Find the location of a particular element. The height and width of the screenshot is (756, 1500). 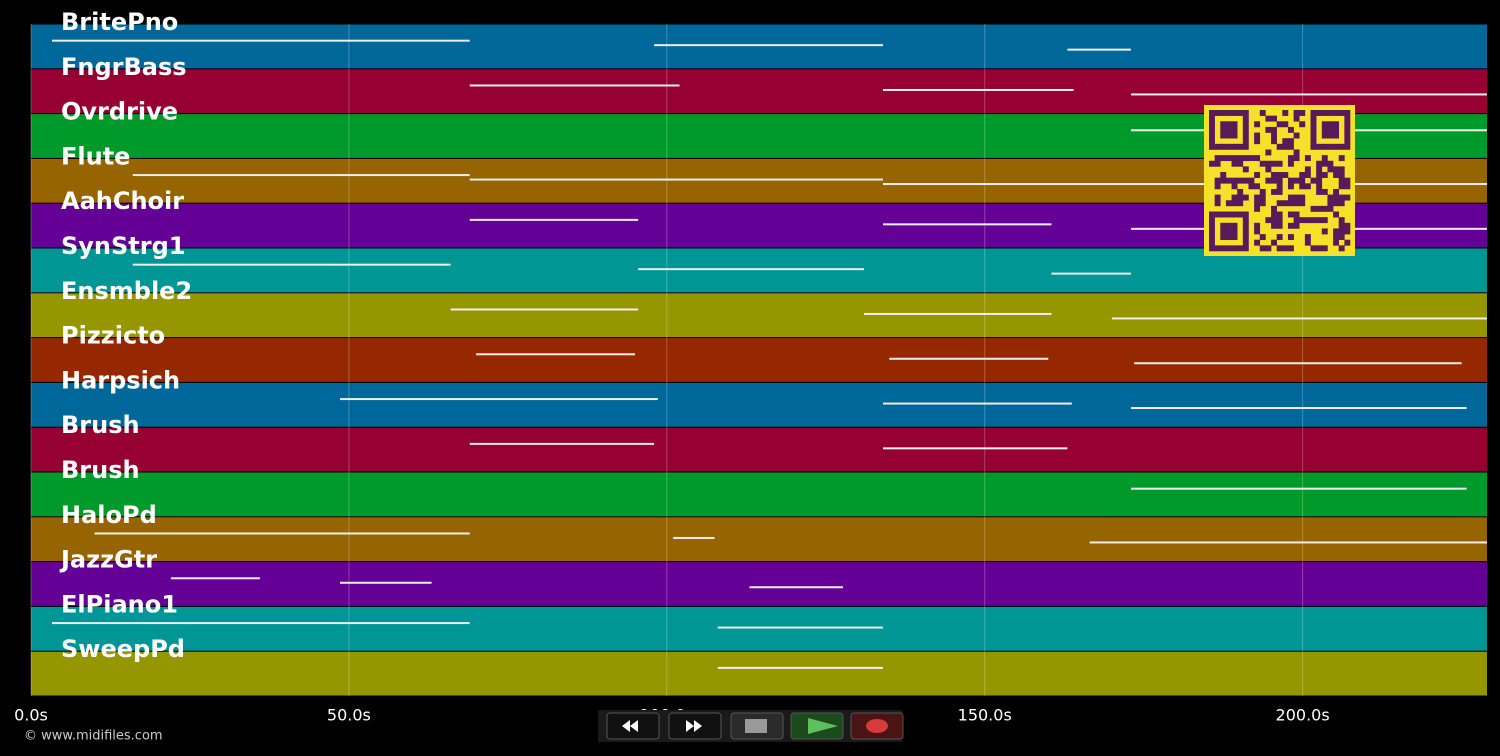

track-name: Ovrdrive is located at coordinates (119, 112).